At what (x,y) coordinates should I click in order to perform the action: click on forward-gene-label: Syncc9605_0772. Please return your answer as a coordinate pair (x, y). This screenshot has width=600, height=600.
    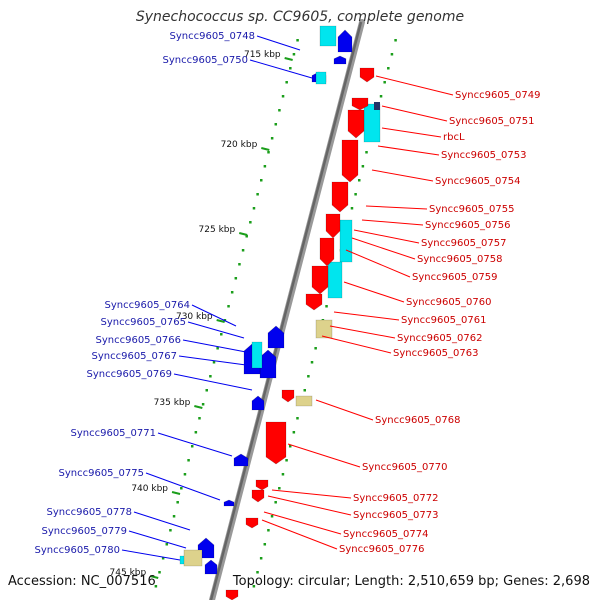
    Looking at the image, I should click on (396, 498).